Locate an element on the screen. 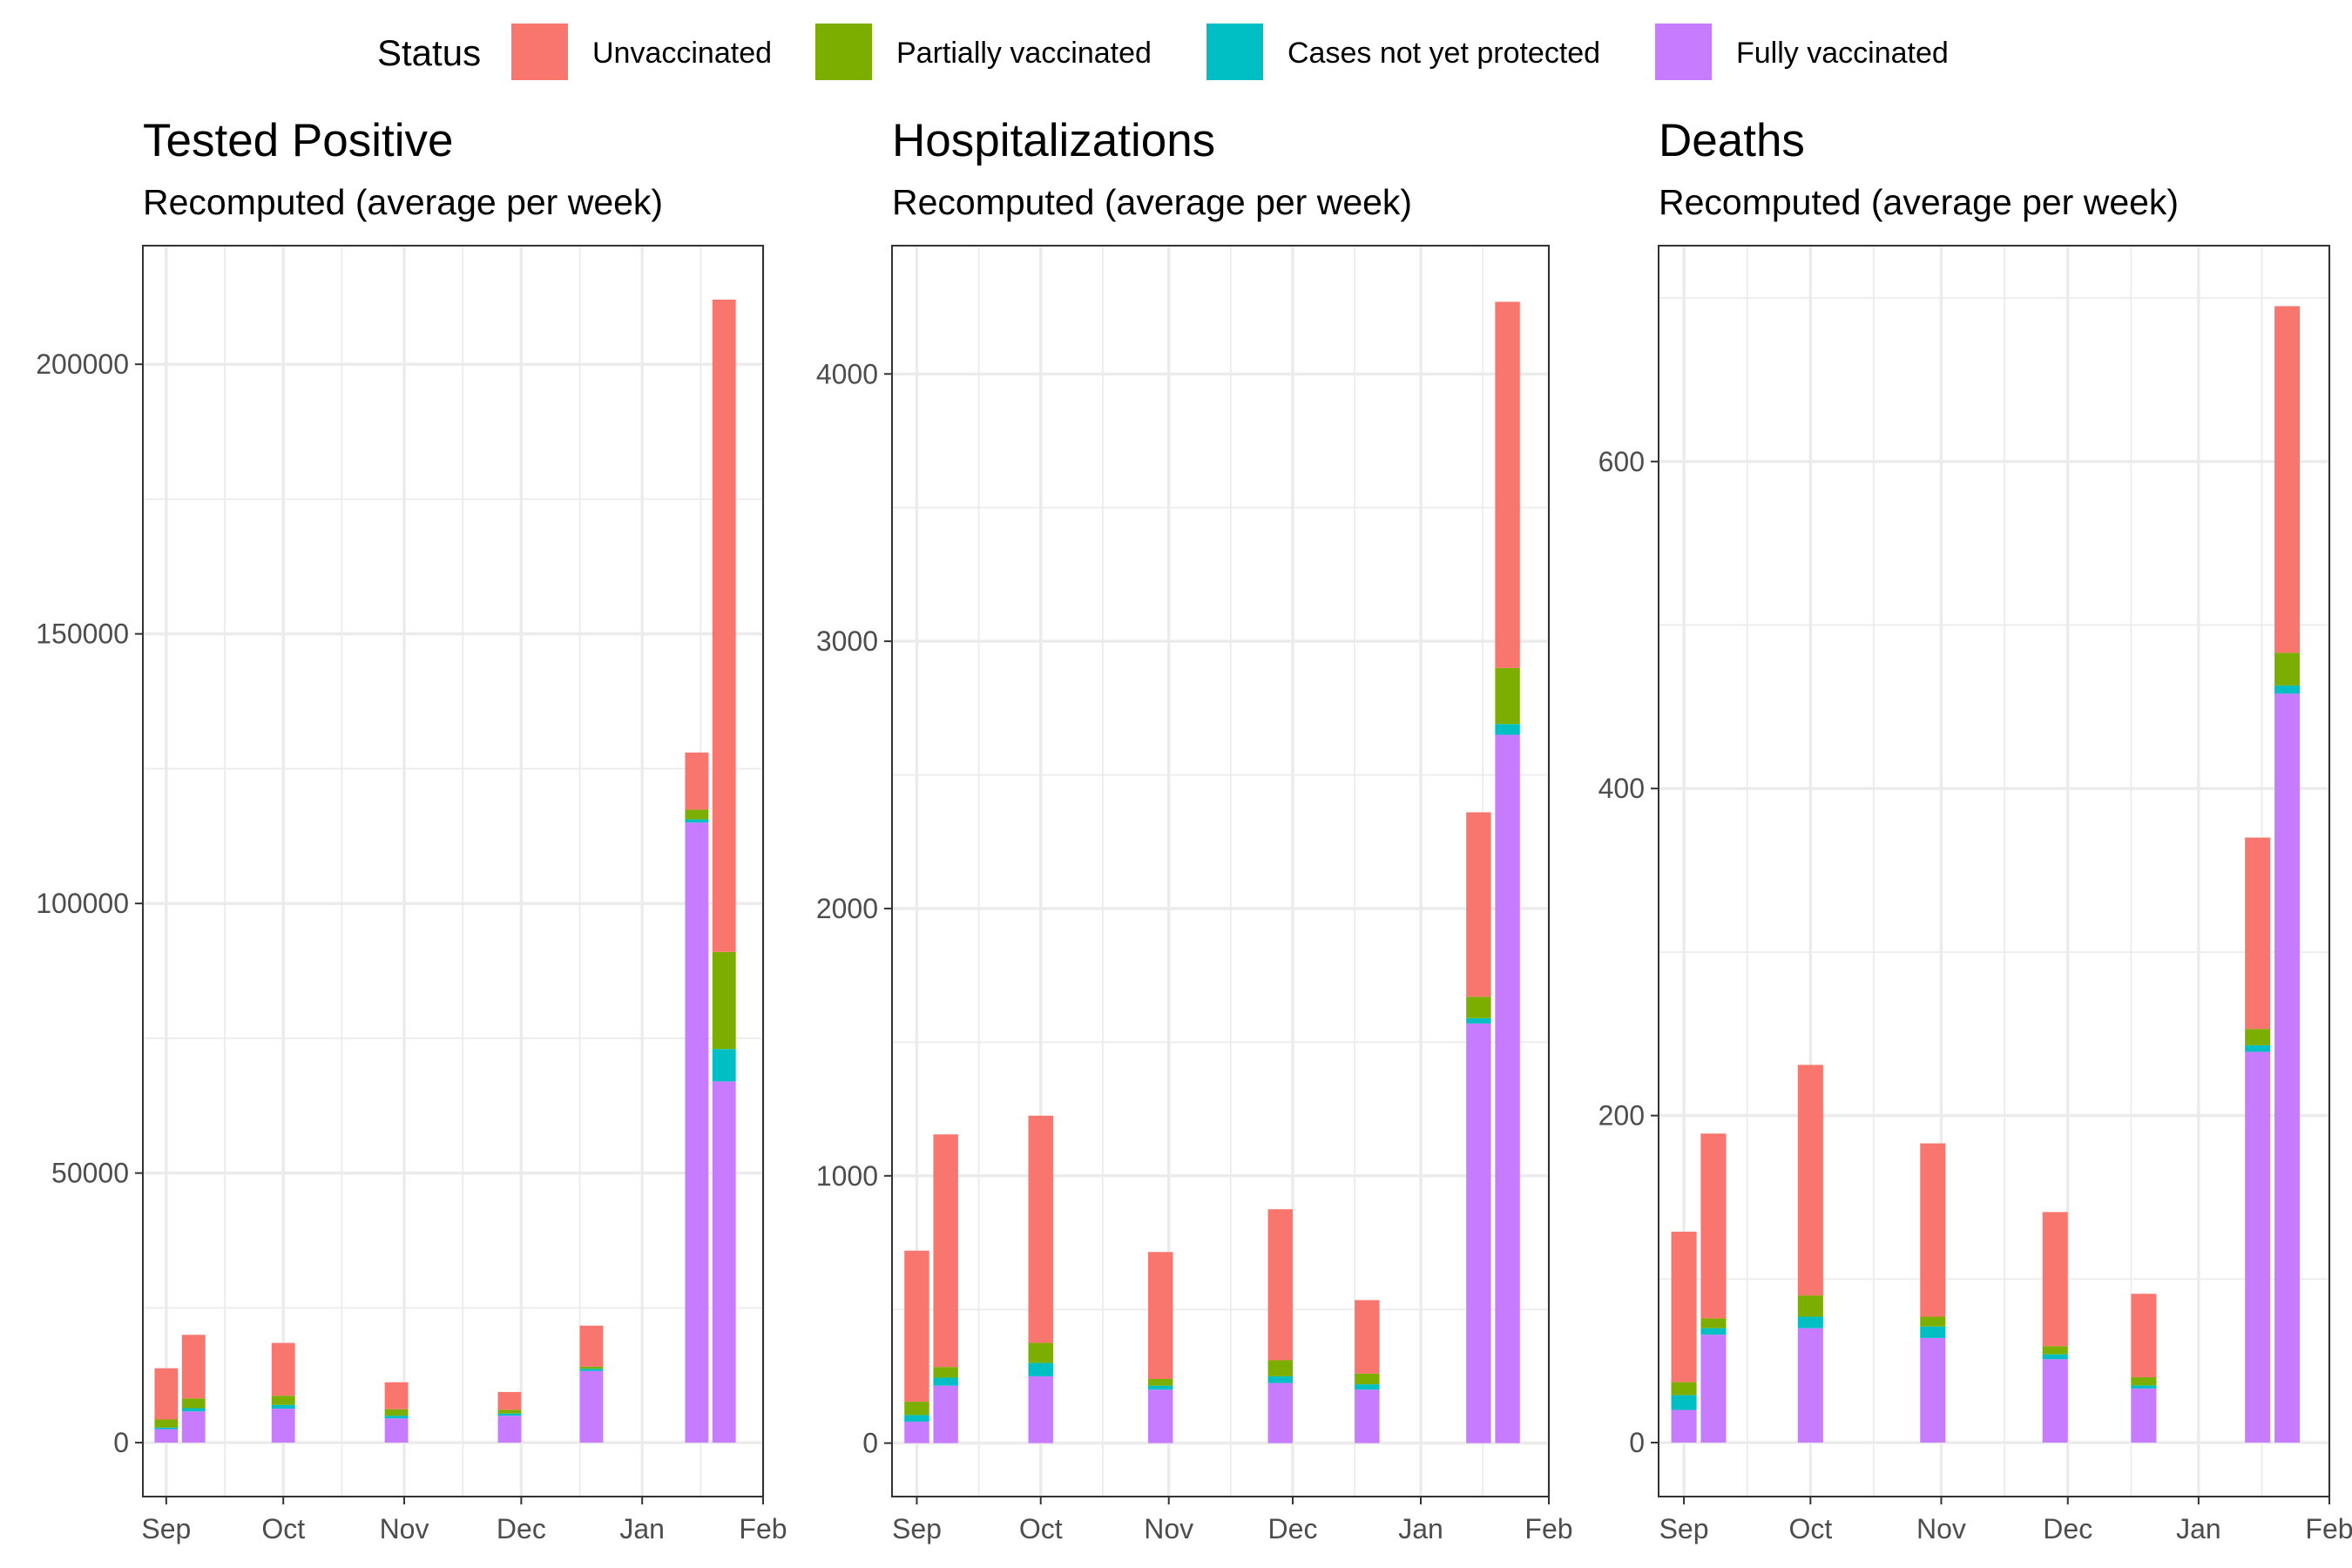  y-tick-label: 50000 is located at coordinates (90, 1173).